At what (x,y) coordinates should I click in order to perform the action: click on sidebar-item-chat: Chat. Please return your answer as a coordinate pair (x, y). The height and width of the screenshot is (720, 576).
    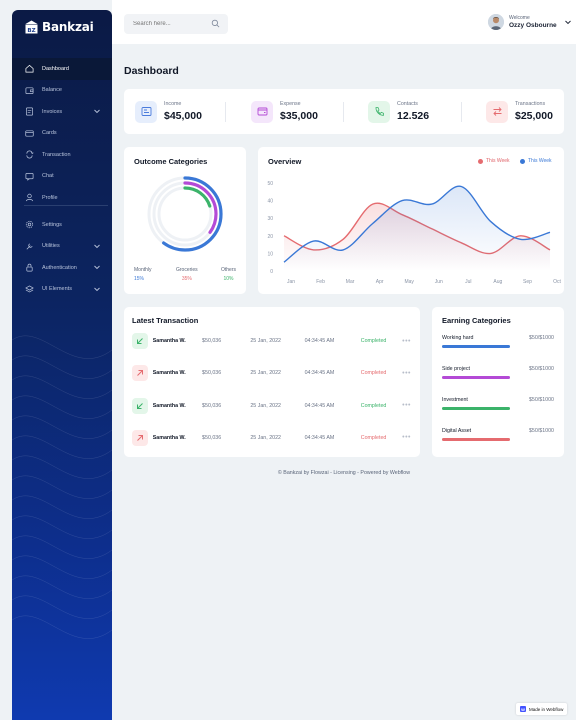
    Looking at the image, I should click on (62, 177).